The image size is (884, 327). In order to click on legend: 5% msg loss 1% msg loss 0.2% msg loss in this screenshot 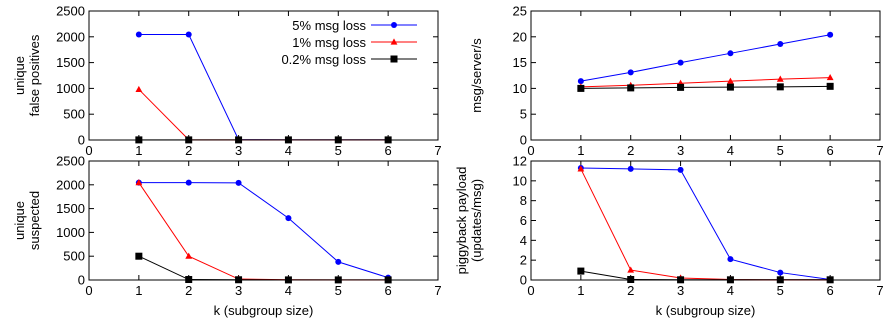, I will do `click(349, 42)`.